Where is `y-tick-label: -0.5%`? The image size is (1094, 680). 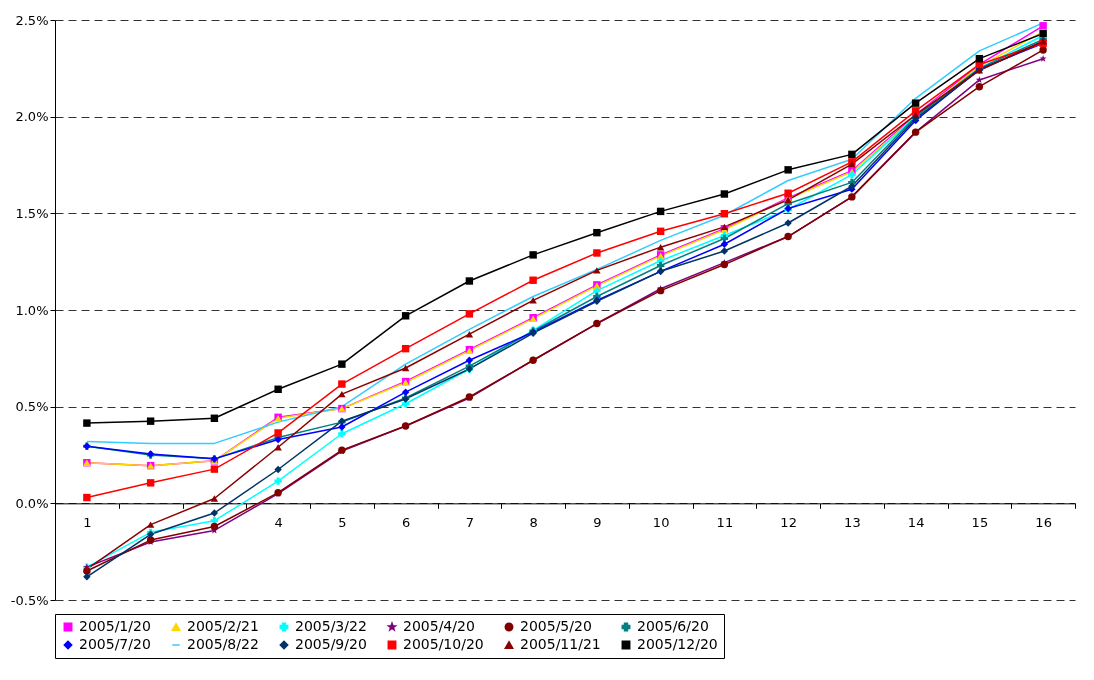
y-tick-label: -0.5% is located at coordinates (29, 600).